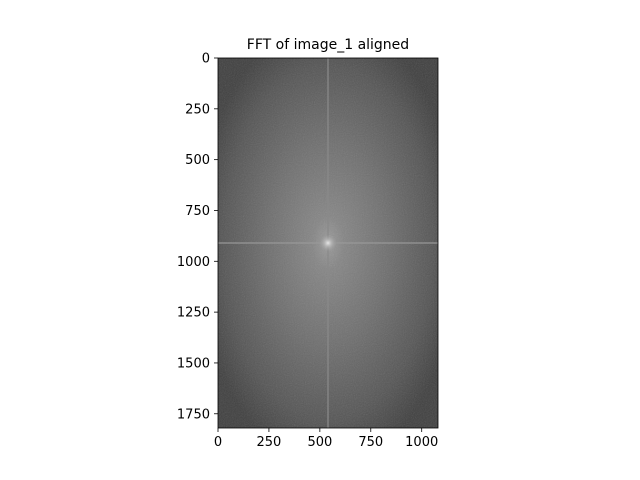  I want to click on y-tick-label: 0, so click(206, 59).